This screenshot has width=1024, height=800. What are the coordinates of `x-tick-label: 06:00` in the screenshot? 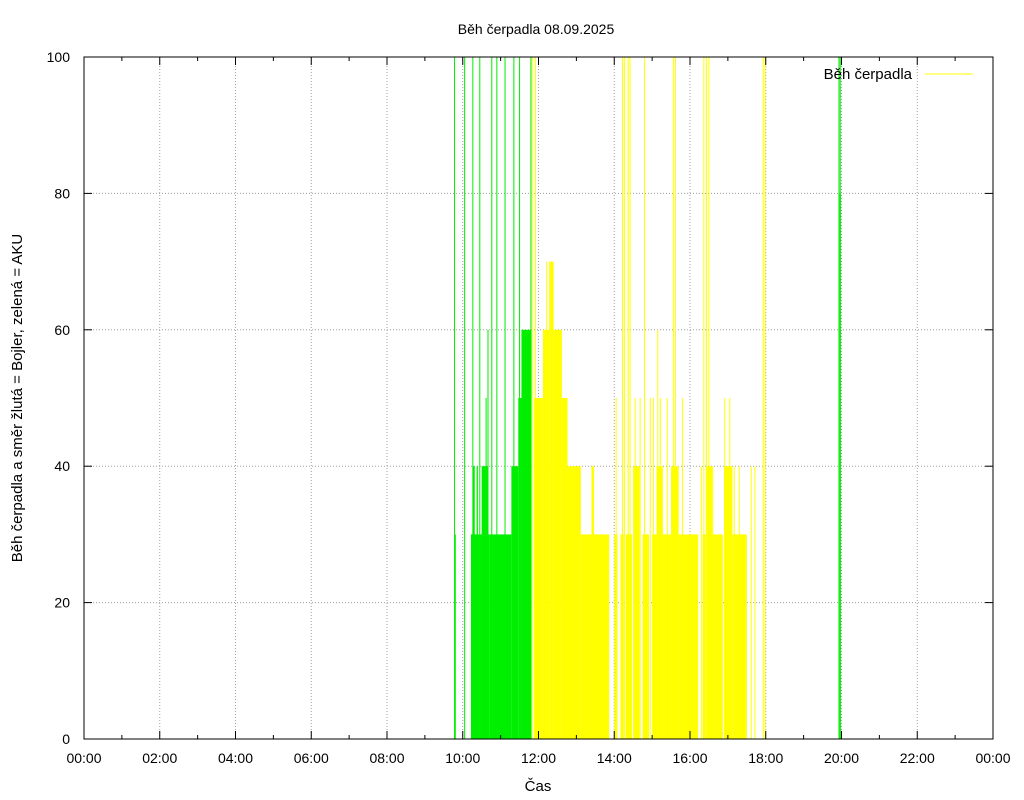 It's located at (311, 758).